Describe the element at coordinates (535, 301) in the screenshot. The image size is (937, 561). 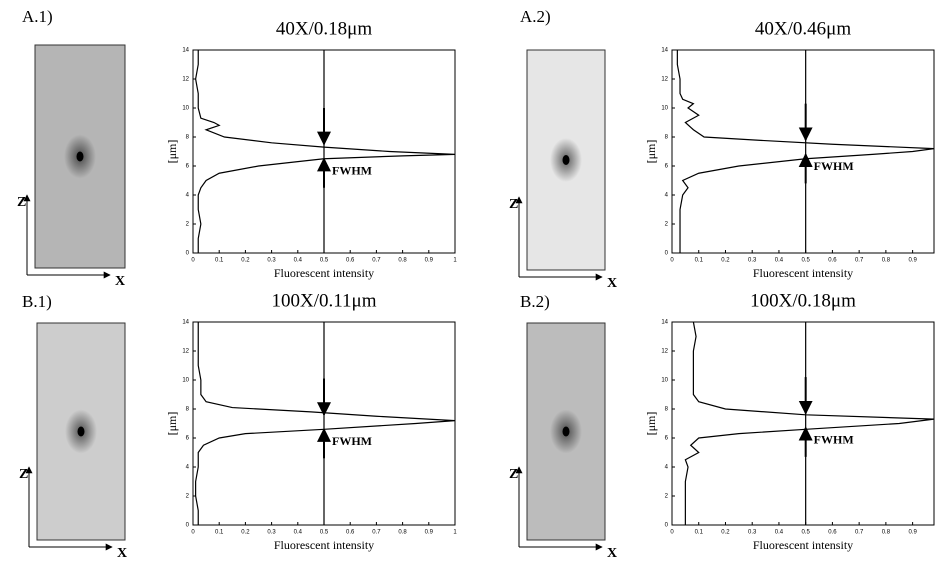
I see `panel-label: B.2)` at that location.